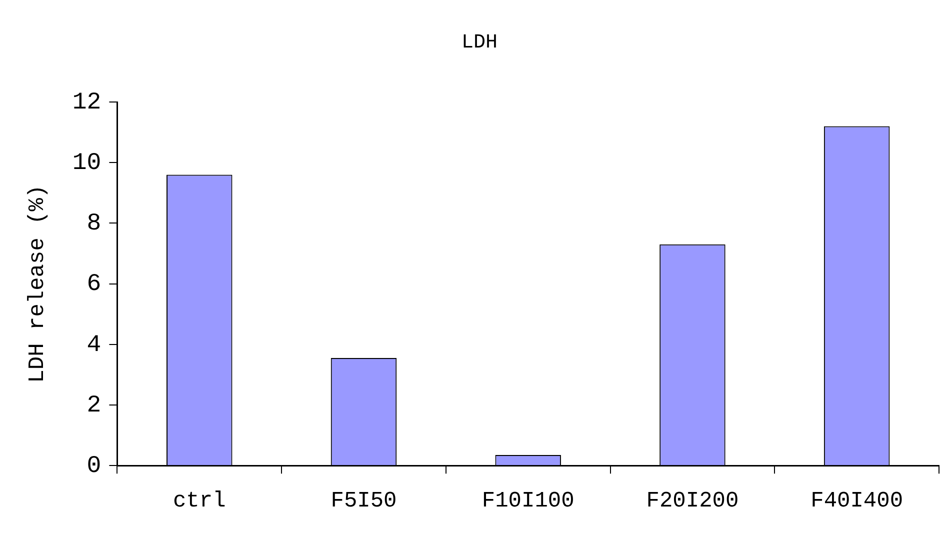  I want to click on chart-title: LDH, so click(479, 42).